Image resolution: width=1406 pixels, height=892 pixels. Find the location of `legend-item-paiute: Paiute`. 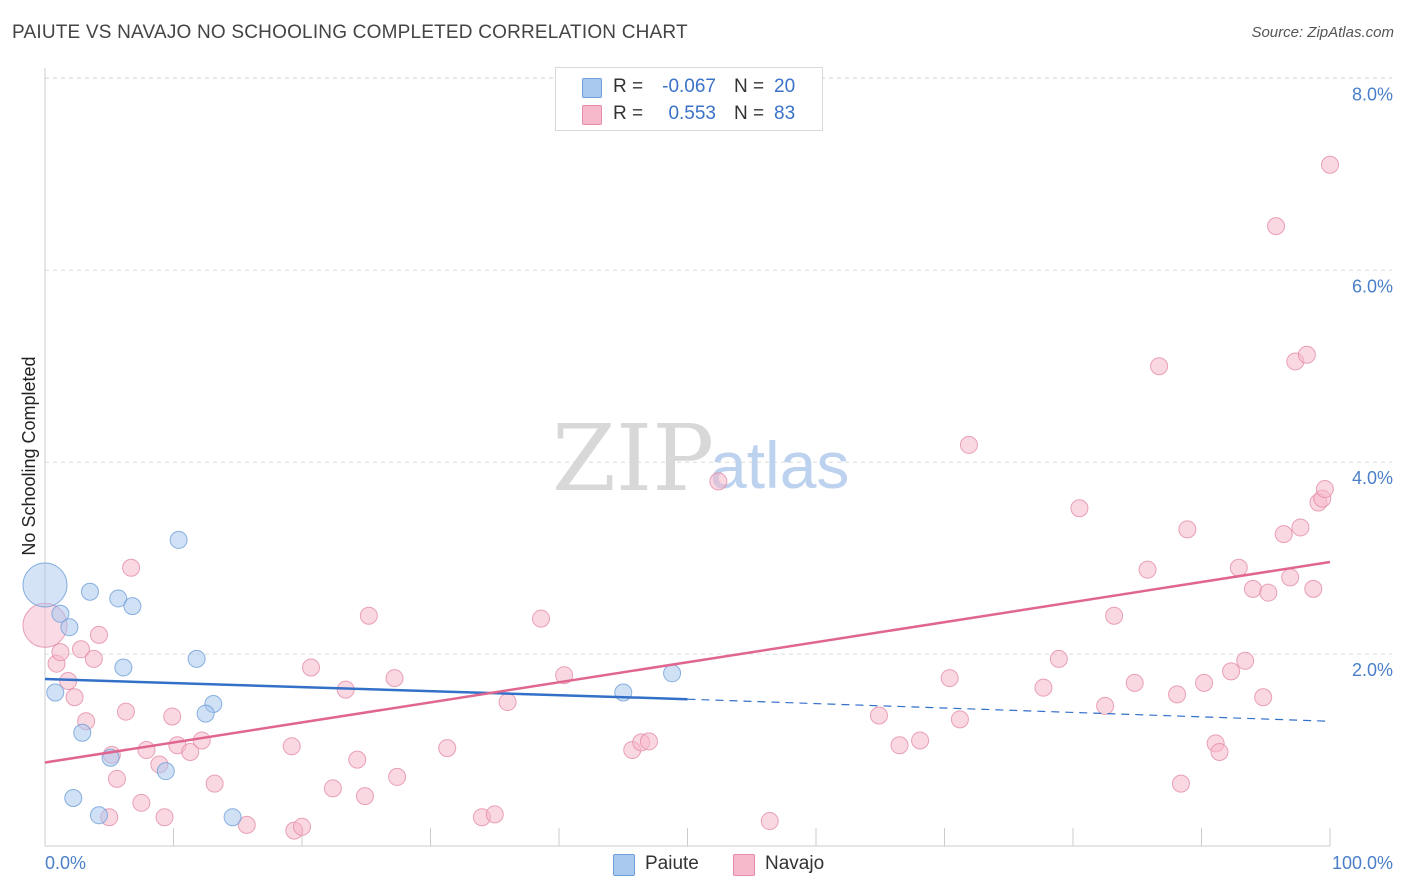

legend-item-paiute: Paiute is located at coordinates (668, 864).